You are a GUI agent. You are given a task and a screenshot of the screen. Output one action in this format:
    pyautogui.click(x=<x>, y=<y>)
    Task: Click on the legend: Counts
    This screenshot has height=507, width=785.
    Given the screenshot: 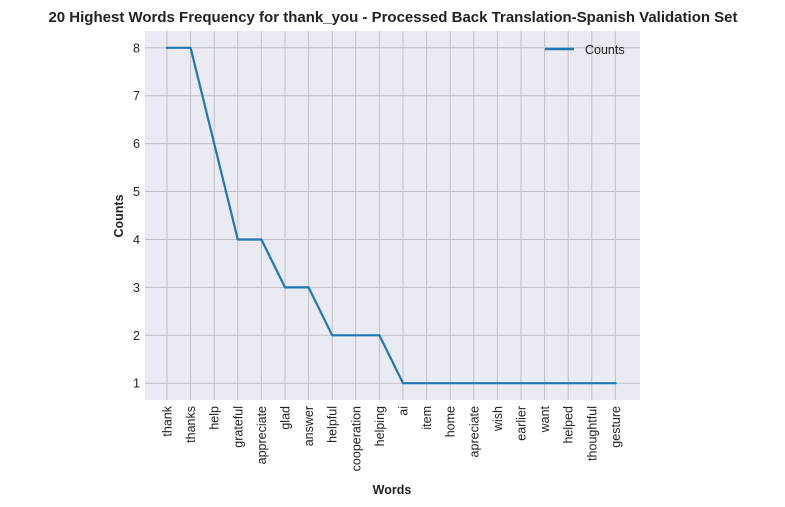 What is the action you would take?
    pyautogui.click(x=585, y=50)
    